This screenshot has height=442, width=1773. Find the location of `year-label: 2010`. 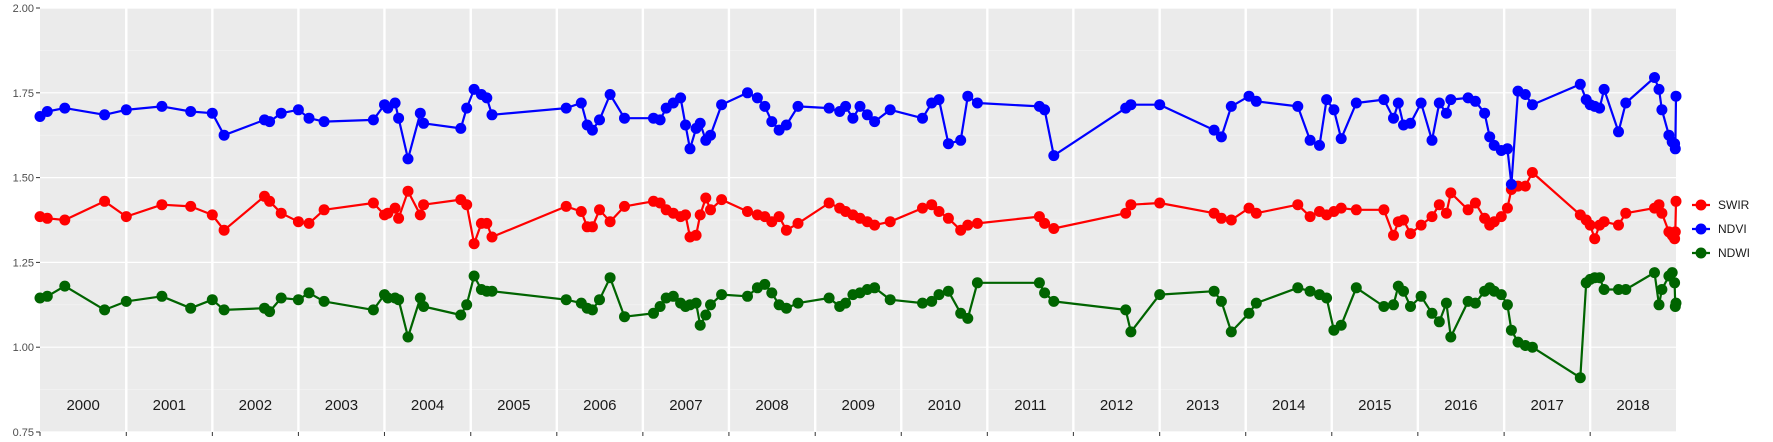

year-label: 2010 is located at coordinates (944, 405).